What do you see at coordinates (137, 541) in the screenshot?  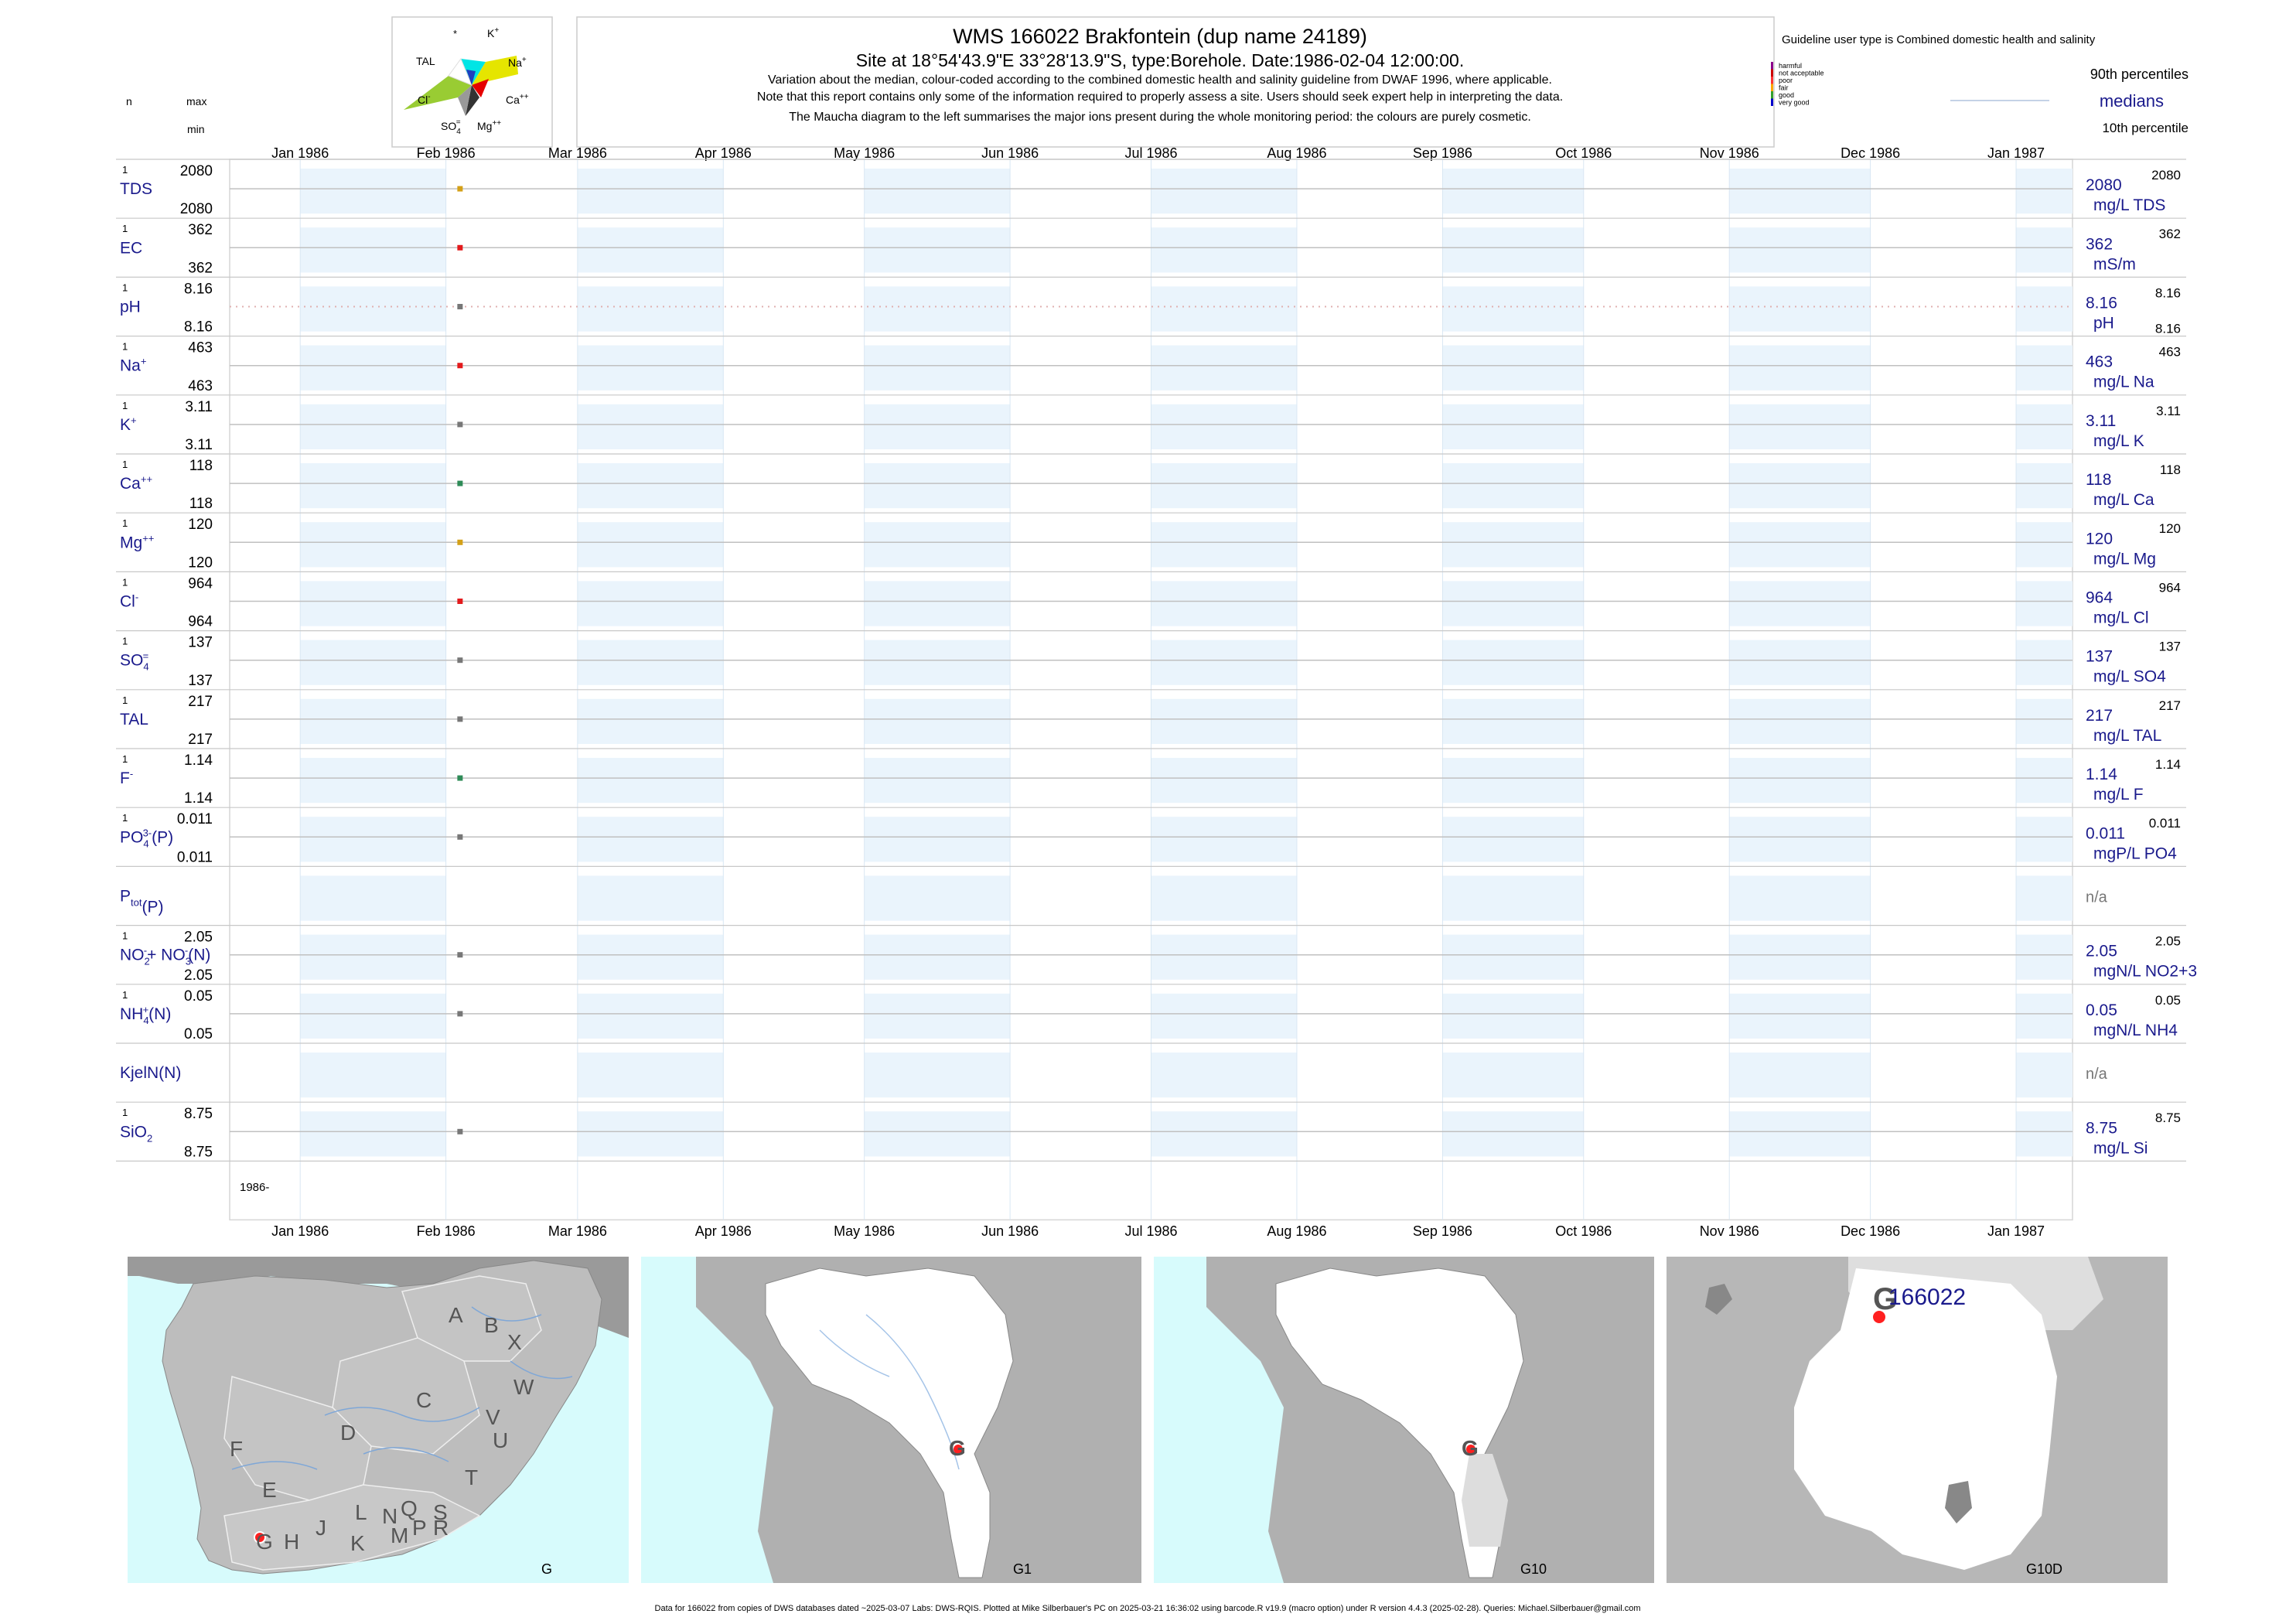 I see `variable-label: Mg++` at bounding box center [137, 541].